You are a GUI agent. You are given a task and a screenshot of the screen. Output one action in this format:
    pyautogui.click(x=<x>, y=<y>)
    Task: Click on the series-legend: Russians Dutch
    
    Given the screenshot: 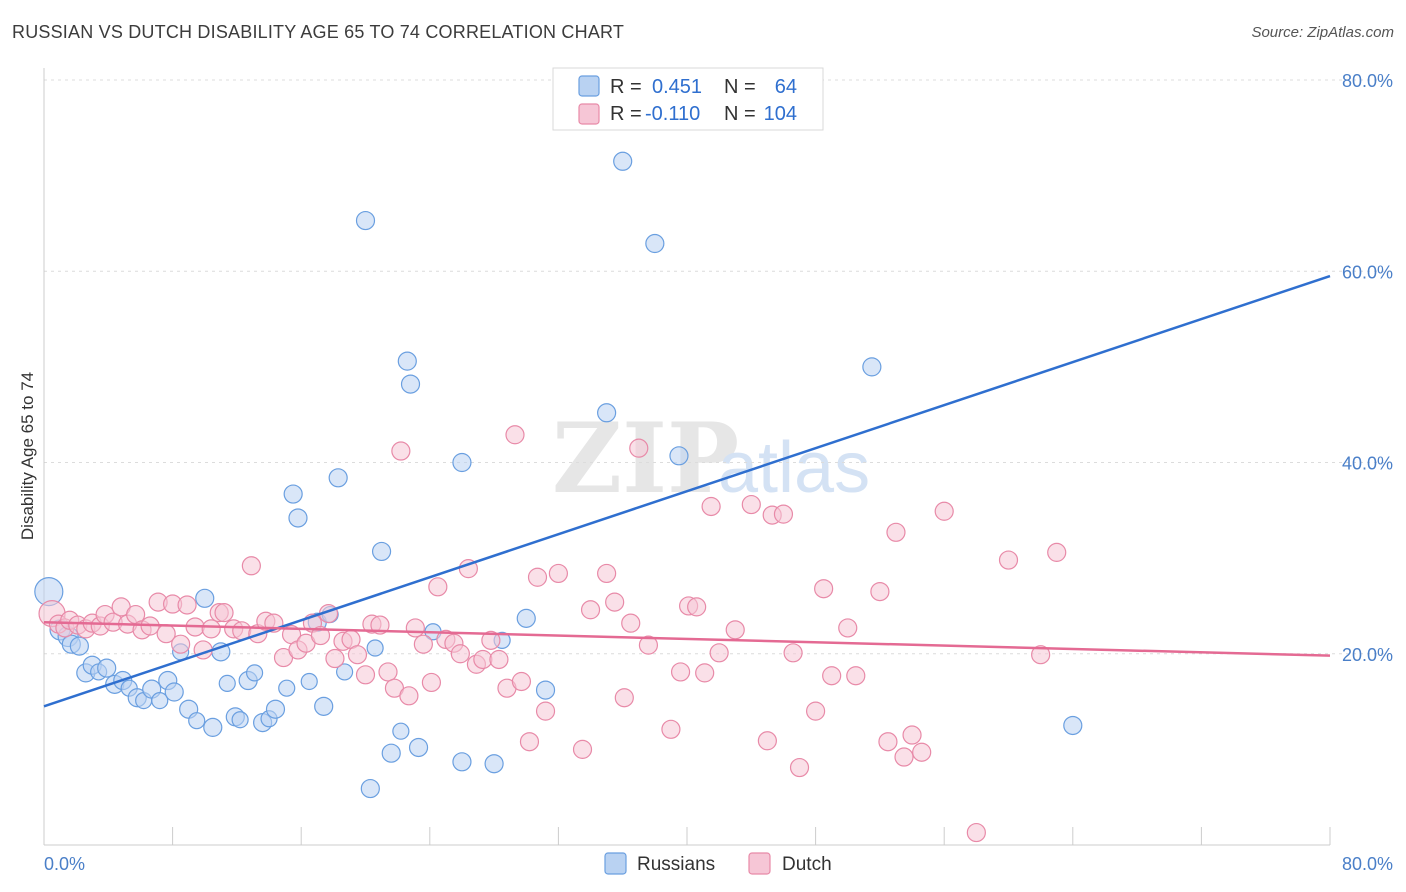 What is the action you would take?
    pyautogui.click(x=718, y=863)
    